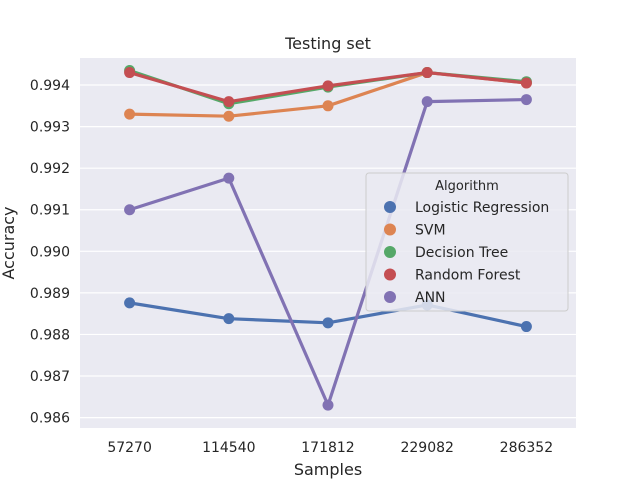  What do you see at coordinates (526, 448) in the screenshot?
I see `x-tick-label: 286352` at bounding box center [526, 448].